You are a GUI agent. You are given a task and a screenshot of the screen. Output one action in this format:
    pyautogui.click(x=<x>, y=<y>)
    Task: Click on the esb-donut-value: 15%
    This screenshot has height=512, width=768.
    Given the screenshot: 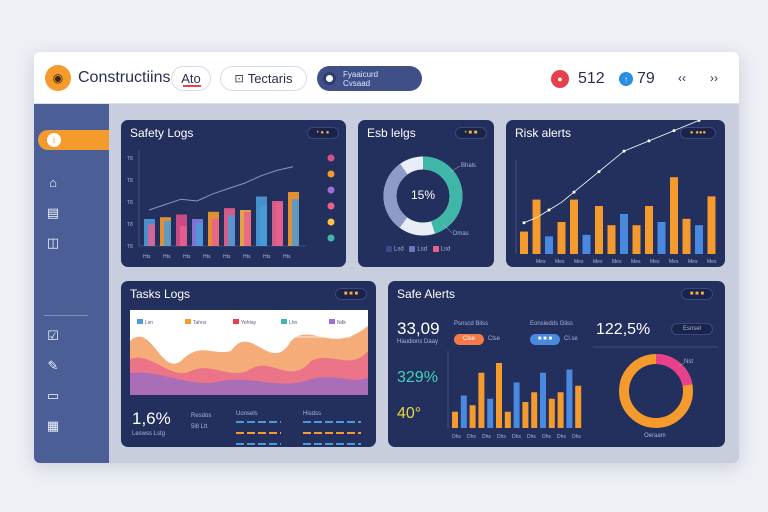 What is the action you would take?
    pyautogui.click(x=423, y=195)
    